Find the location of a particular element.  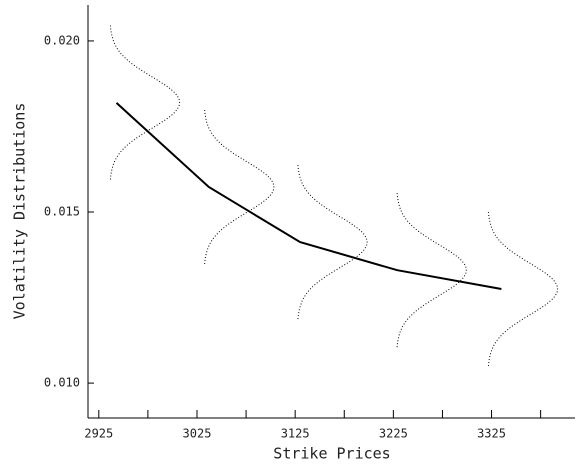

x-axis-title: Strike Prices is located at coordinates (331, 454).